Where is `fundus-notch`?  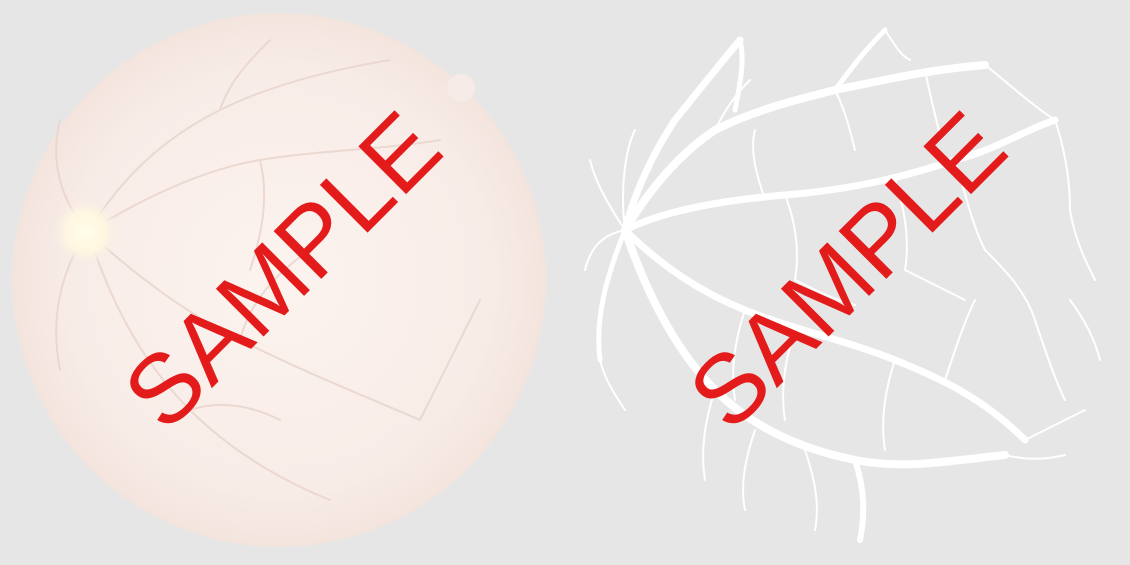 fundus-notch is located at coordinates (461, 88).